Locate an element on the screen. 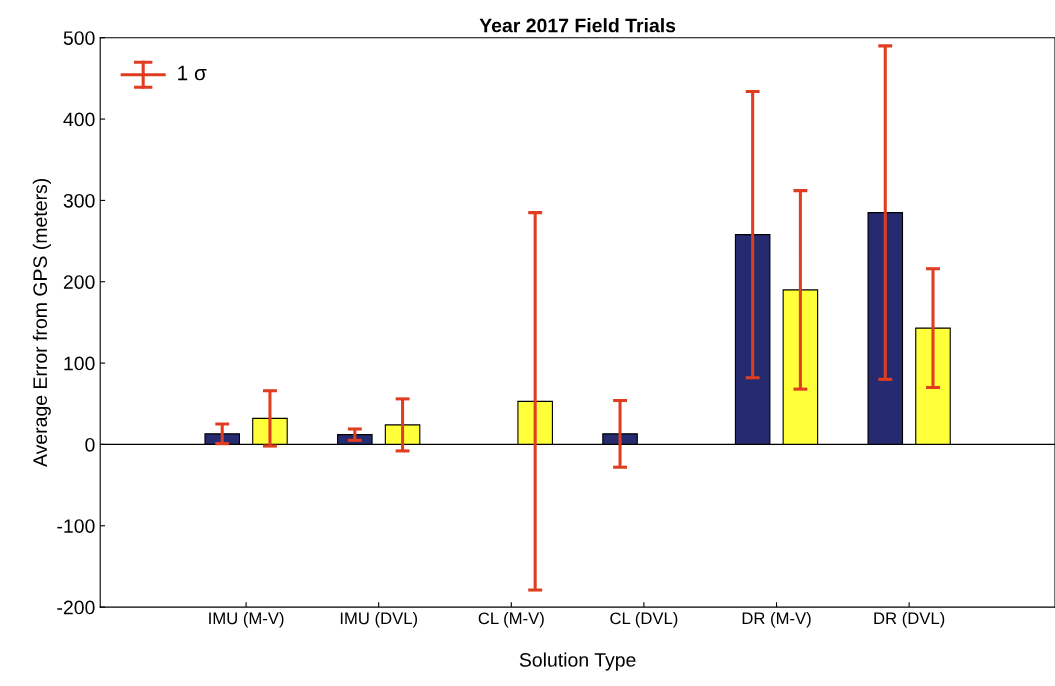  annotation: 1 σ is located at coordinates (192, 73).